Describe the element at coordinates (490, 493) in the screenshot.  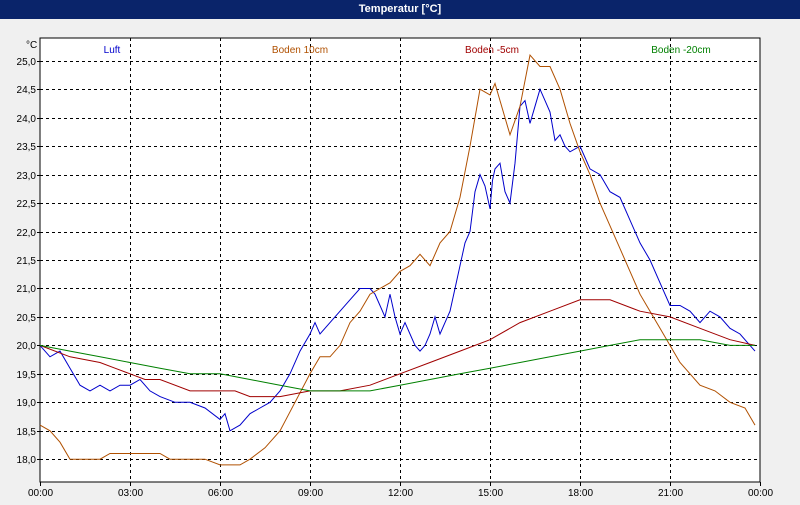
I see `x-tick-time-label: 15:00` at that location.